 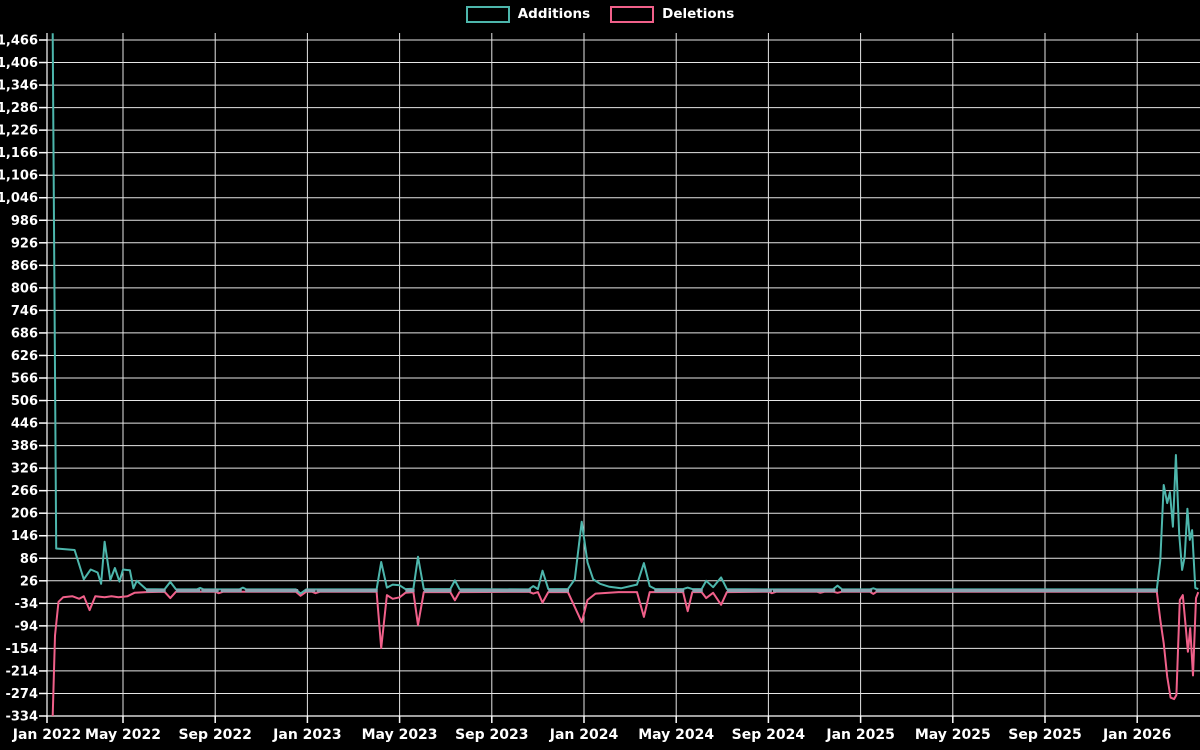 I want to click on y-tick-label: 266, so click(x=24, y=491).